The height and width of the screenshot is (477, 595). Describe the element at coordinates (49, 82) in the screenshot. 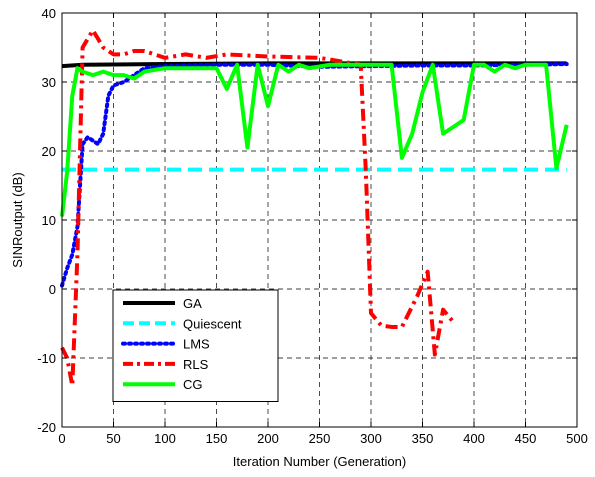

I see `y-tick-label: 30` at that location.